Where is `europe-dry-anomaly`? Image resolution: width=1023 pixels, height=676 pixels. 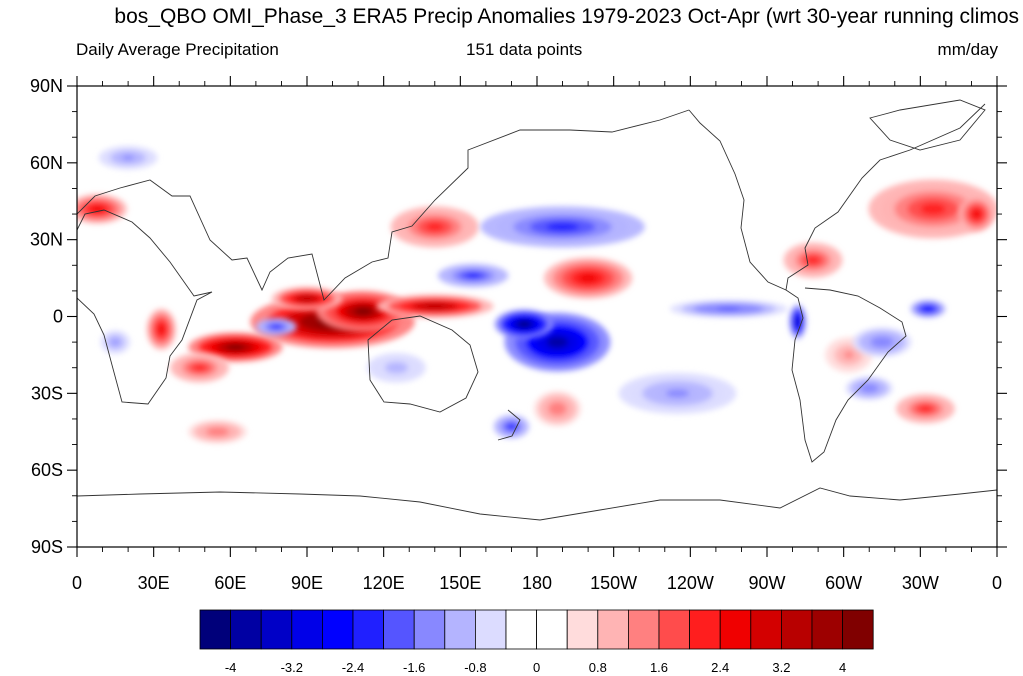
europe-dry-anomaly is located at coordinates (128, 157).